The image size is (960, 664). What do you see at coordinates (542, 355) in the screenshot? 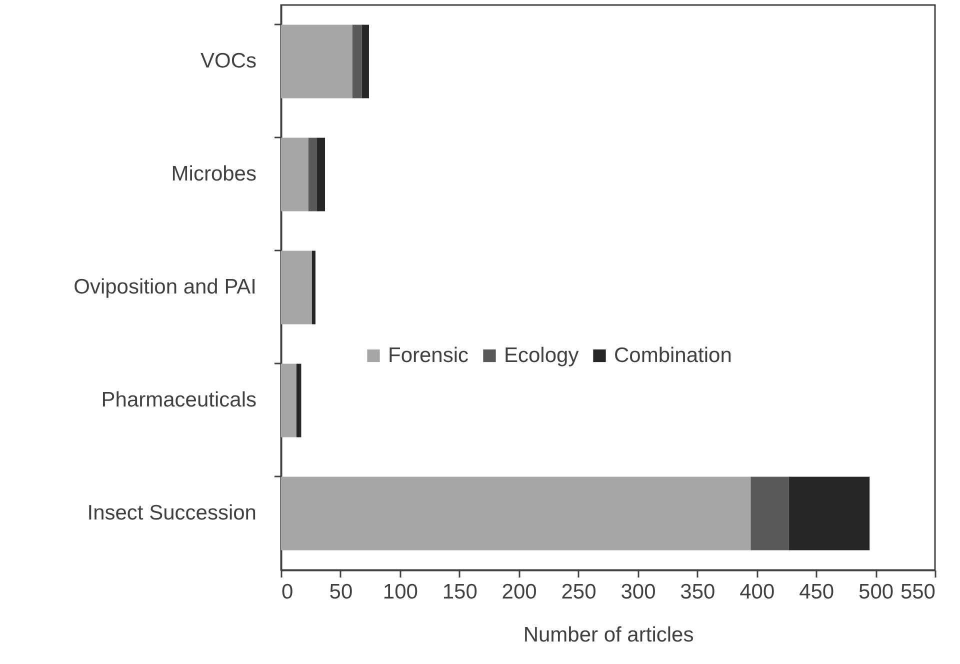
I see `legend-label: Ecology` at bounding box center [542, 355].